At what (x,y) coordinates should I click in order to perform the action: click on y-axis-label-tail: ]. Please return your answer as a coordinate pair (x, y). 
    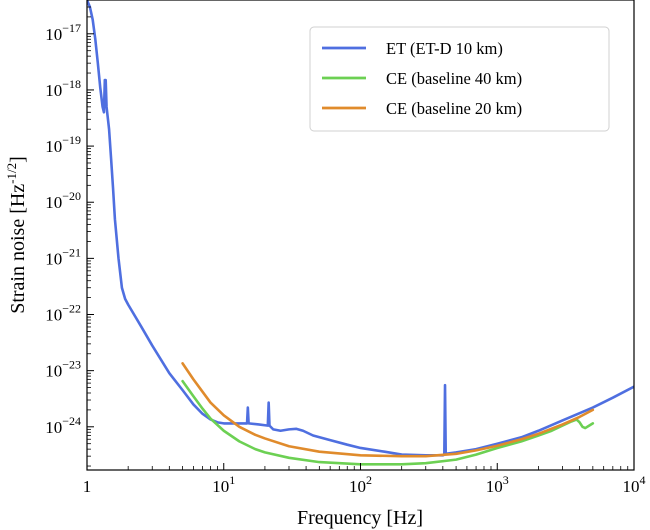
    Looking at the image, I should click on (18, 159).